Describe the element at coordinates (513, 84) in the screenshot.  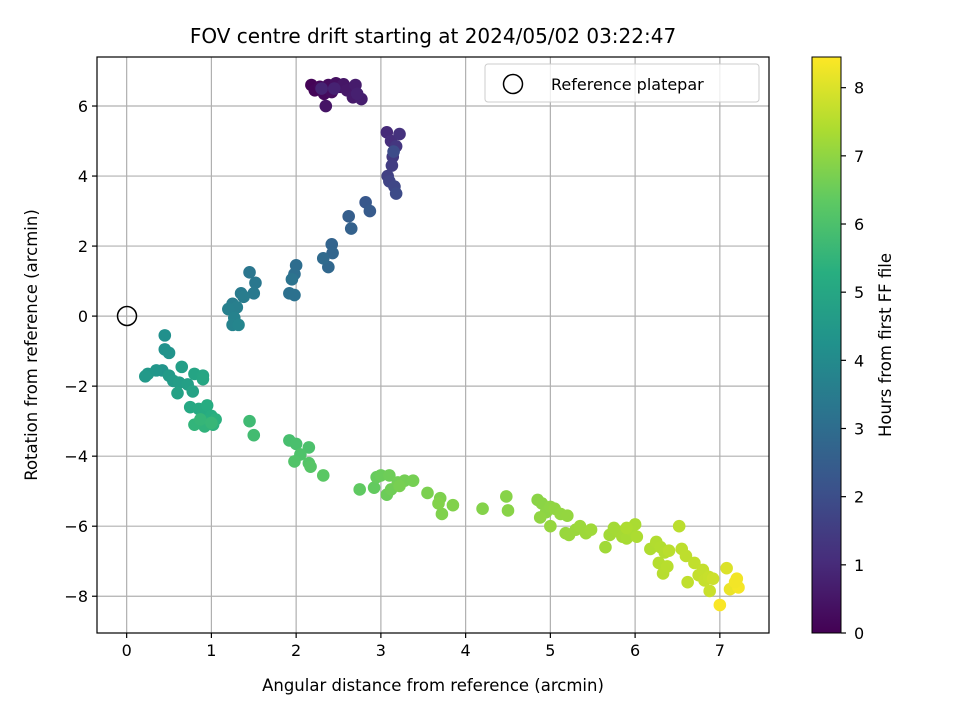
I see `legend-marker` at that location.